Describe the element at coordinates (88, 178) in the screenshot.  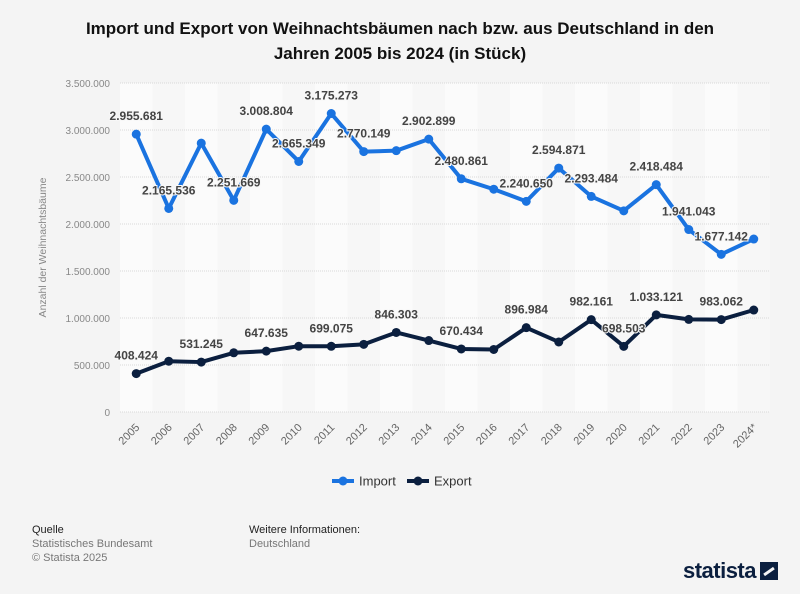
I see `y-tick-label: 2.500.000` at that location.